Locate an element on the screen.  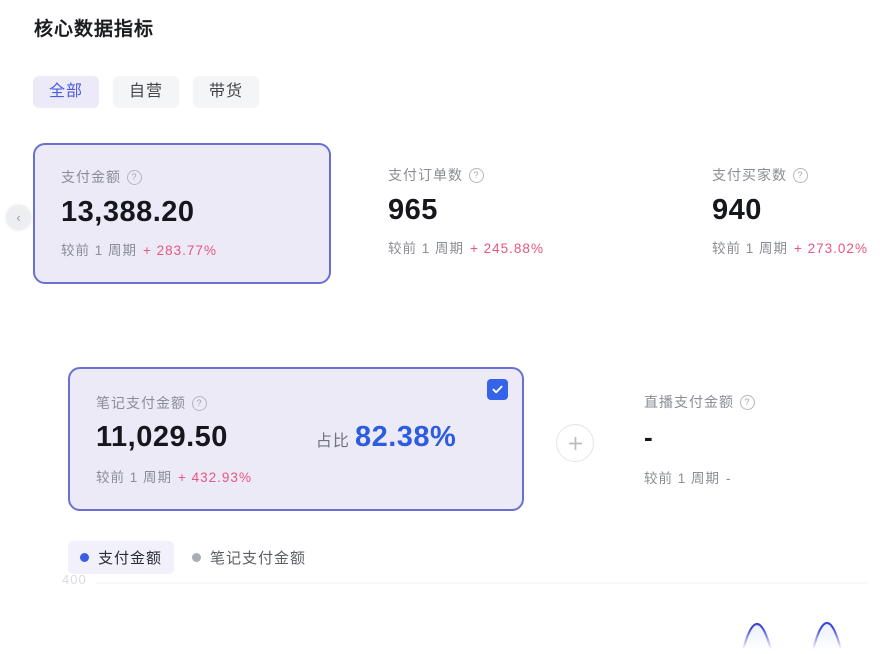
metric-comparison: 较前 1 周期 + 273.02% is located at coordinates (796, 247).